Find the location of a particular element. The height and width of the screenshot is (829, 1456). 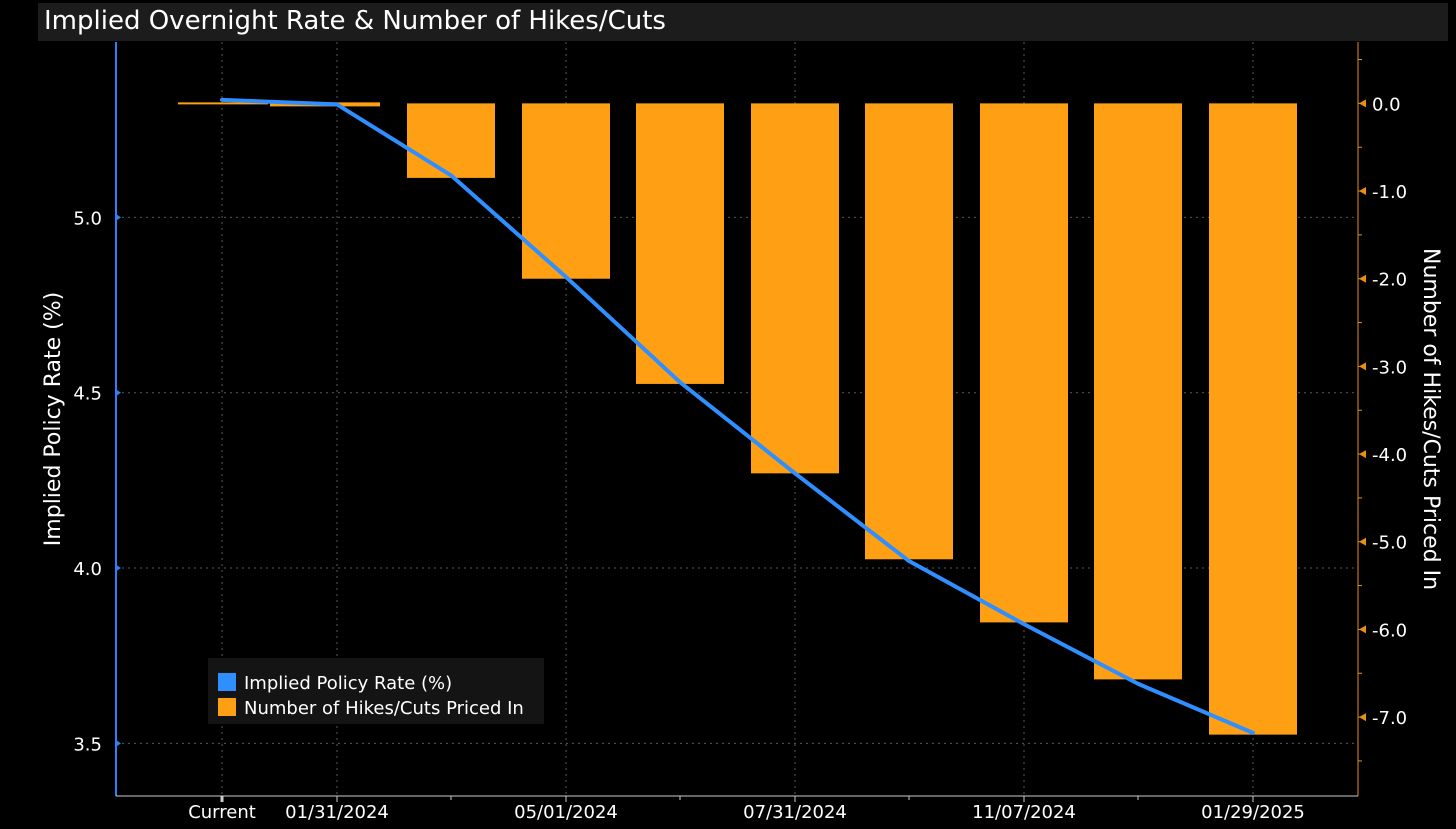

right-tick-label: 0.0 is located at coordinates (1386, 104).